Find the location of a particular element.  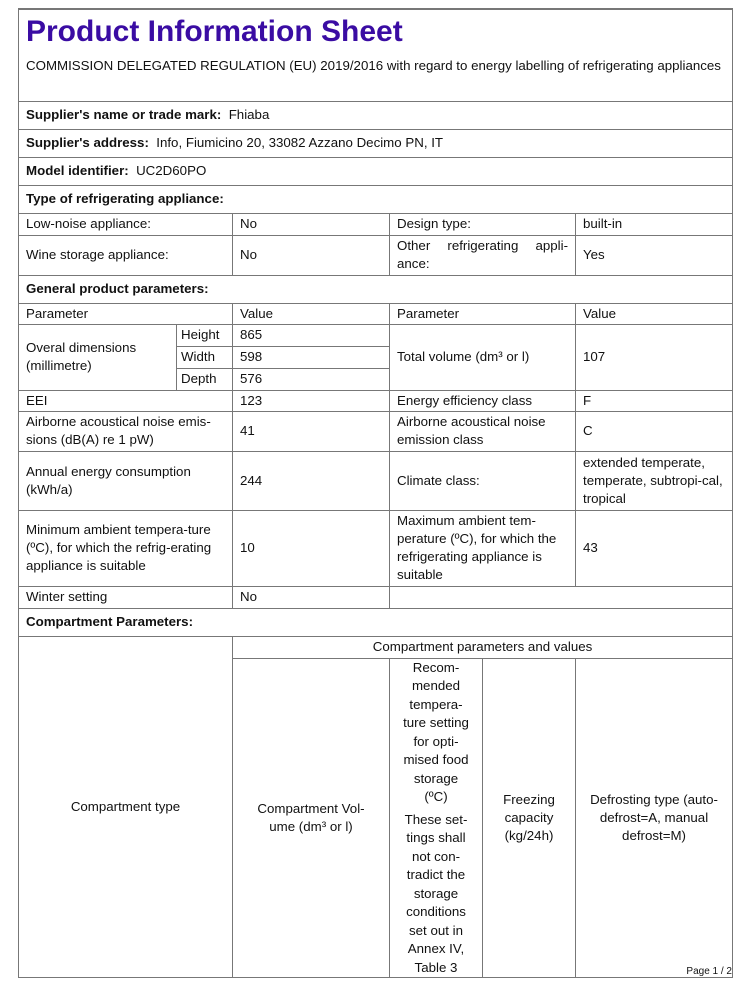

page-number: Page 1 / 2 is located at coordinates (709, 971).